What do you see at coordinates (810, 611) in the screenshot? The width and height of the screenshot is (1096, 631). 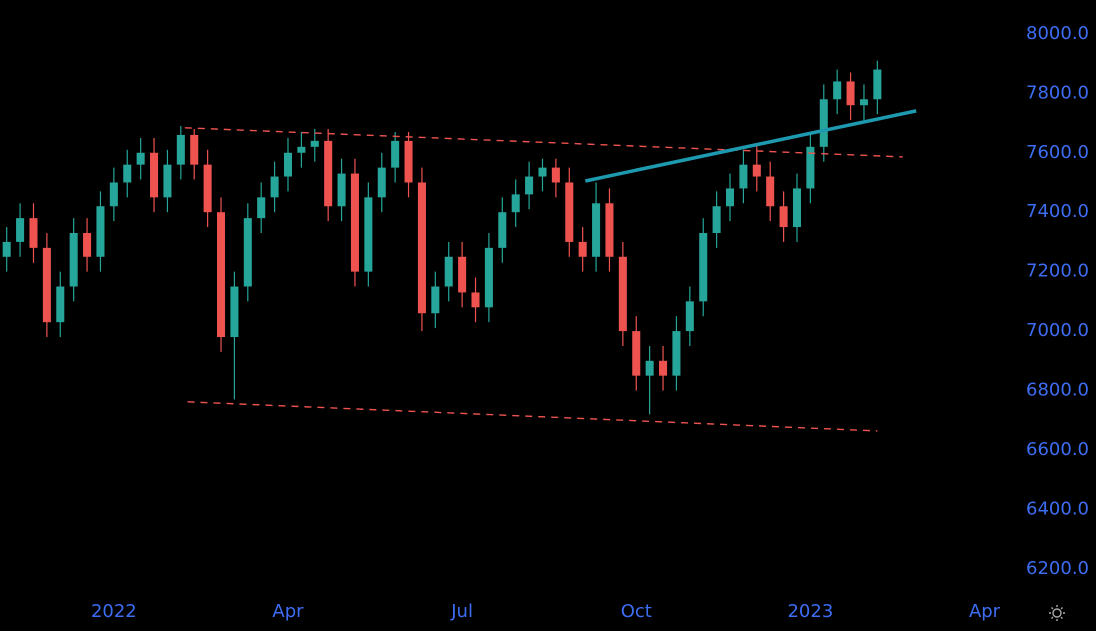 I see `x-tick-label: 2023` at bounding box center [810, 611].